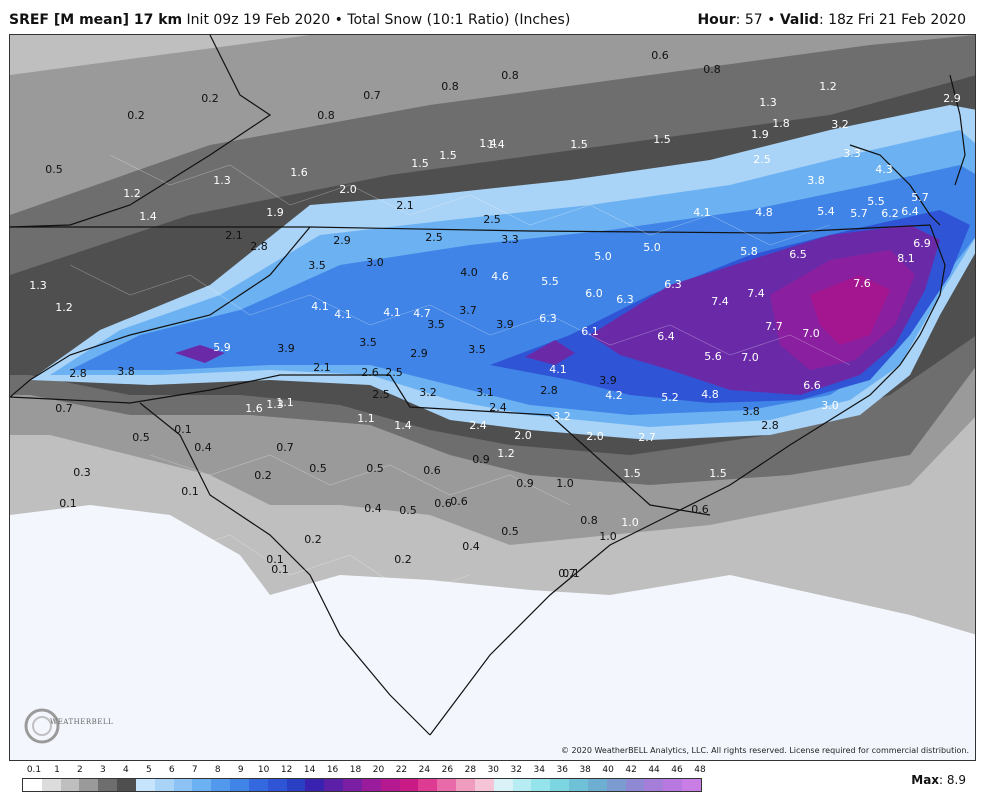 The height and width of the screenshot is (808, 984). What do you see at coordinates (96, 20) in the screenshot?
I see `model-name: SREF [M mean] 17 km` at bounding box center [96, 20].